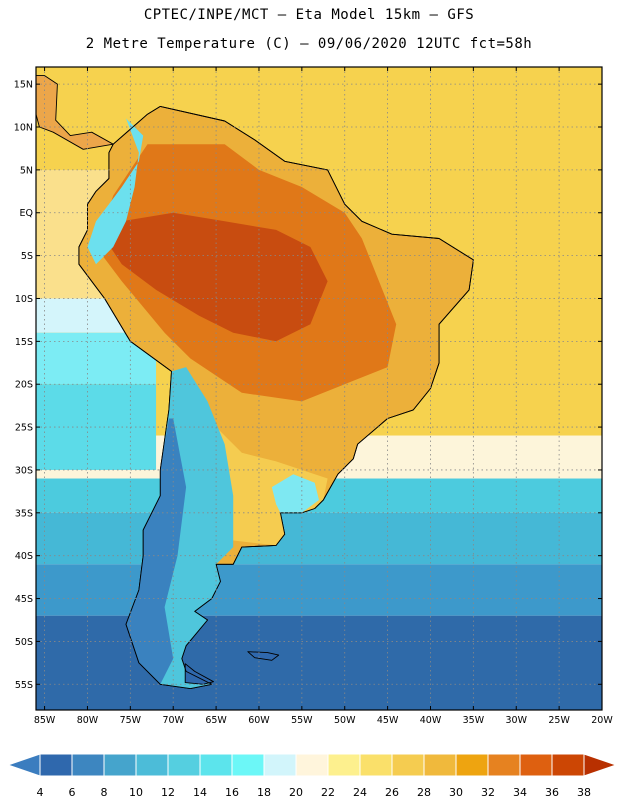  Describe the element at coordinates (40, 792) in the screenshot. I see `colorbar-level-label: 4` at that location.